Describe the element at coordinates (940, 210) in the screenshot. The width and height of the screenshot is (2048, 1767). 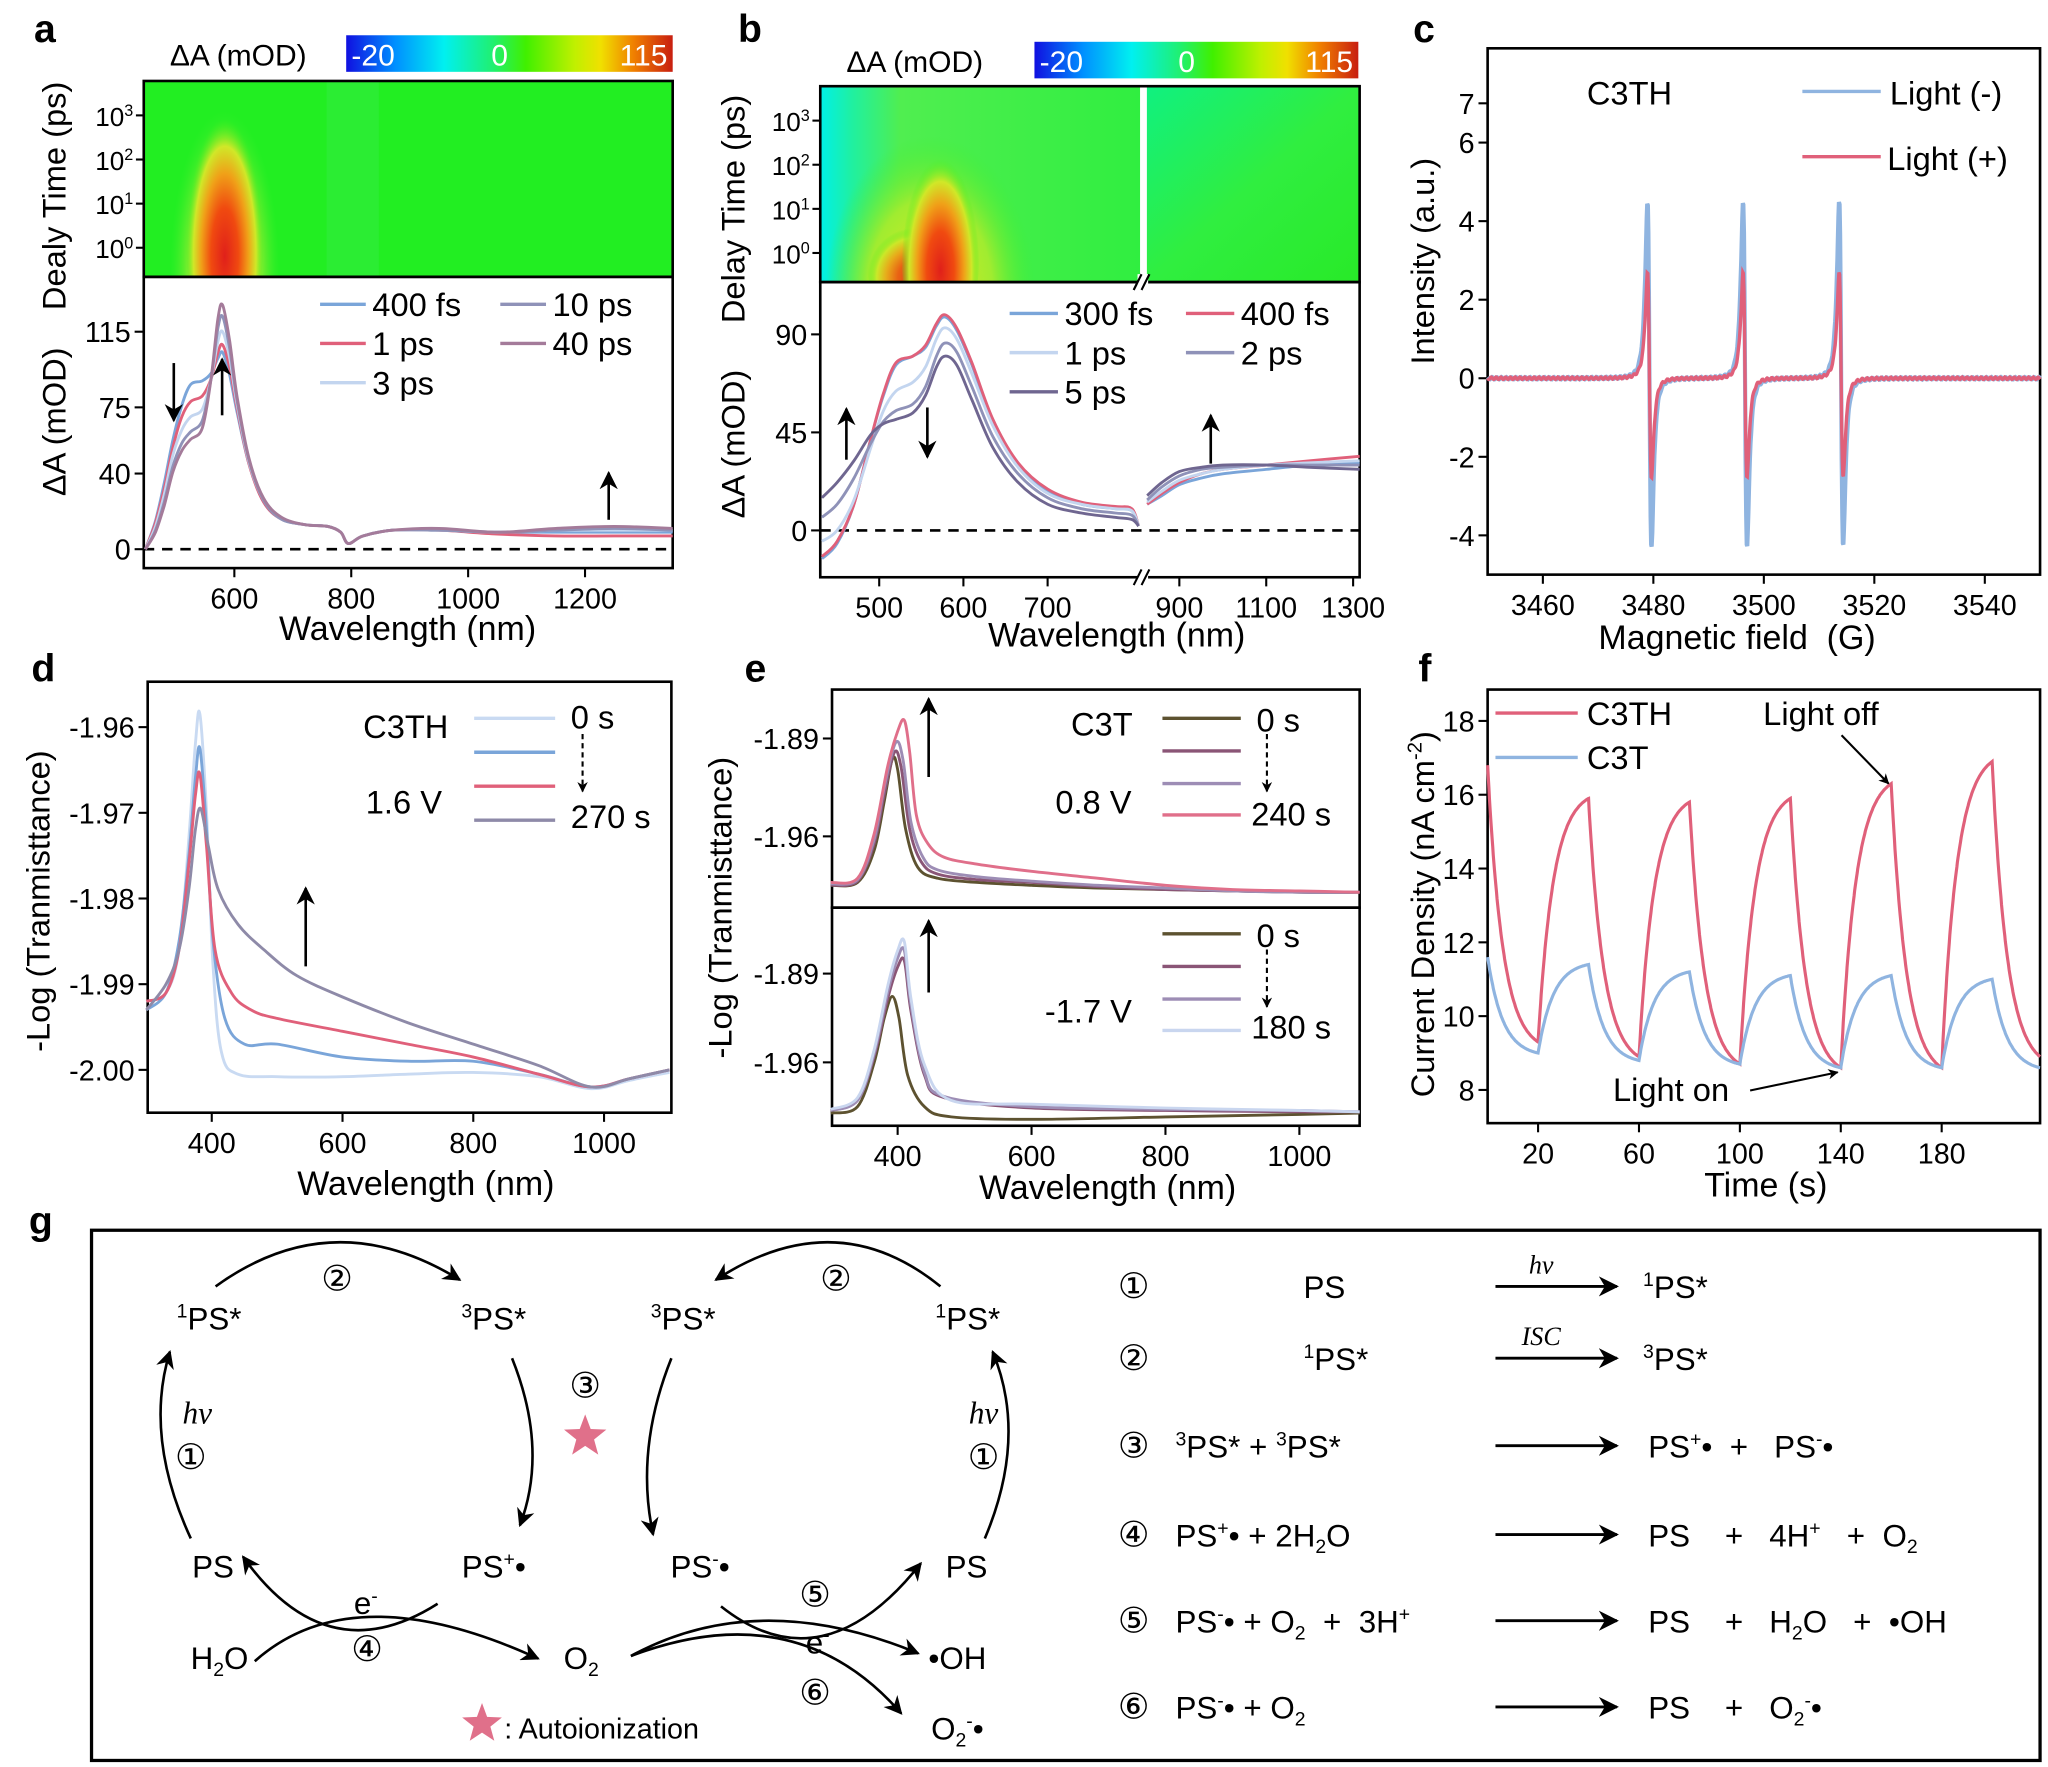
I see `heatmap-peak` at that location.